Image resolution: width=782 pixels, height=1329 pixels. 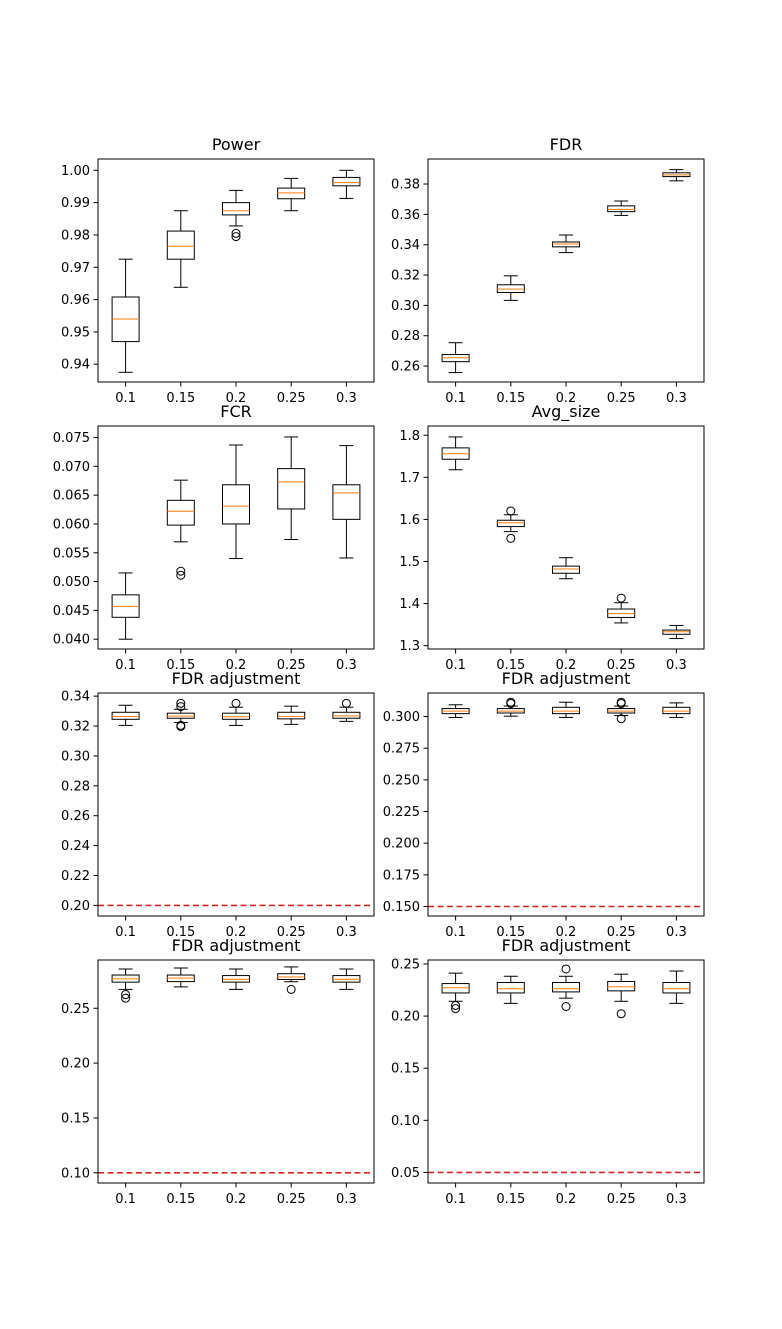 I want to click on y-tick-label: 0.250, so click(x=401, y=780).